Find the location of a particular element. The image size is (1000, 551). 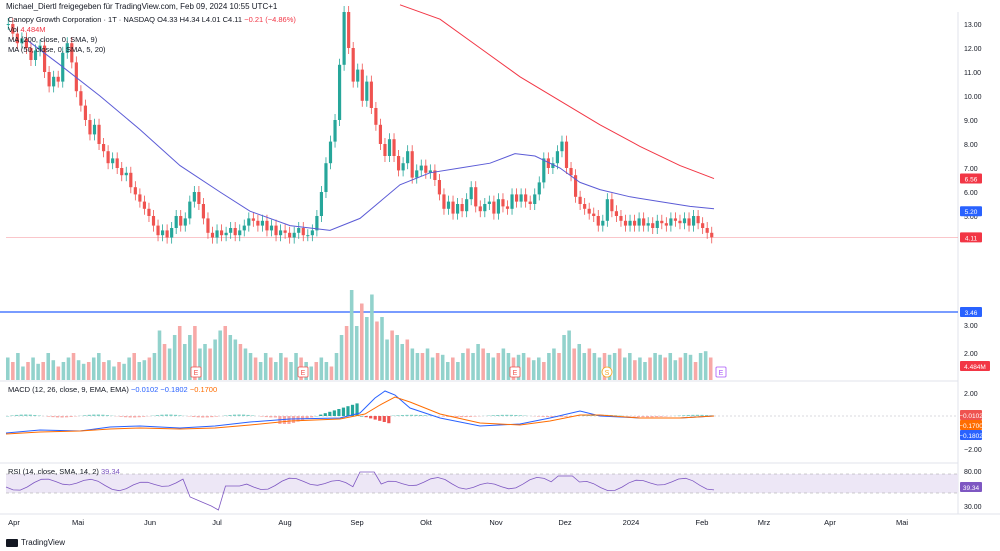

symbol-name: Canopy Growth Corporation · 1T · NASDAQ is located at coordinates (82, 19).